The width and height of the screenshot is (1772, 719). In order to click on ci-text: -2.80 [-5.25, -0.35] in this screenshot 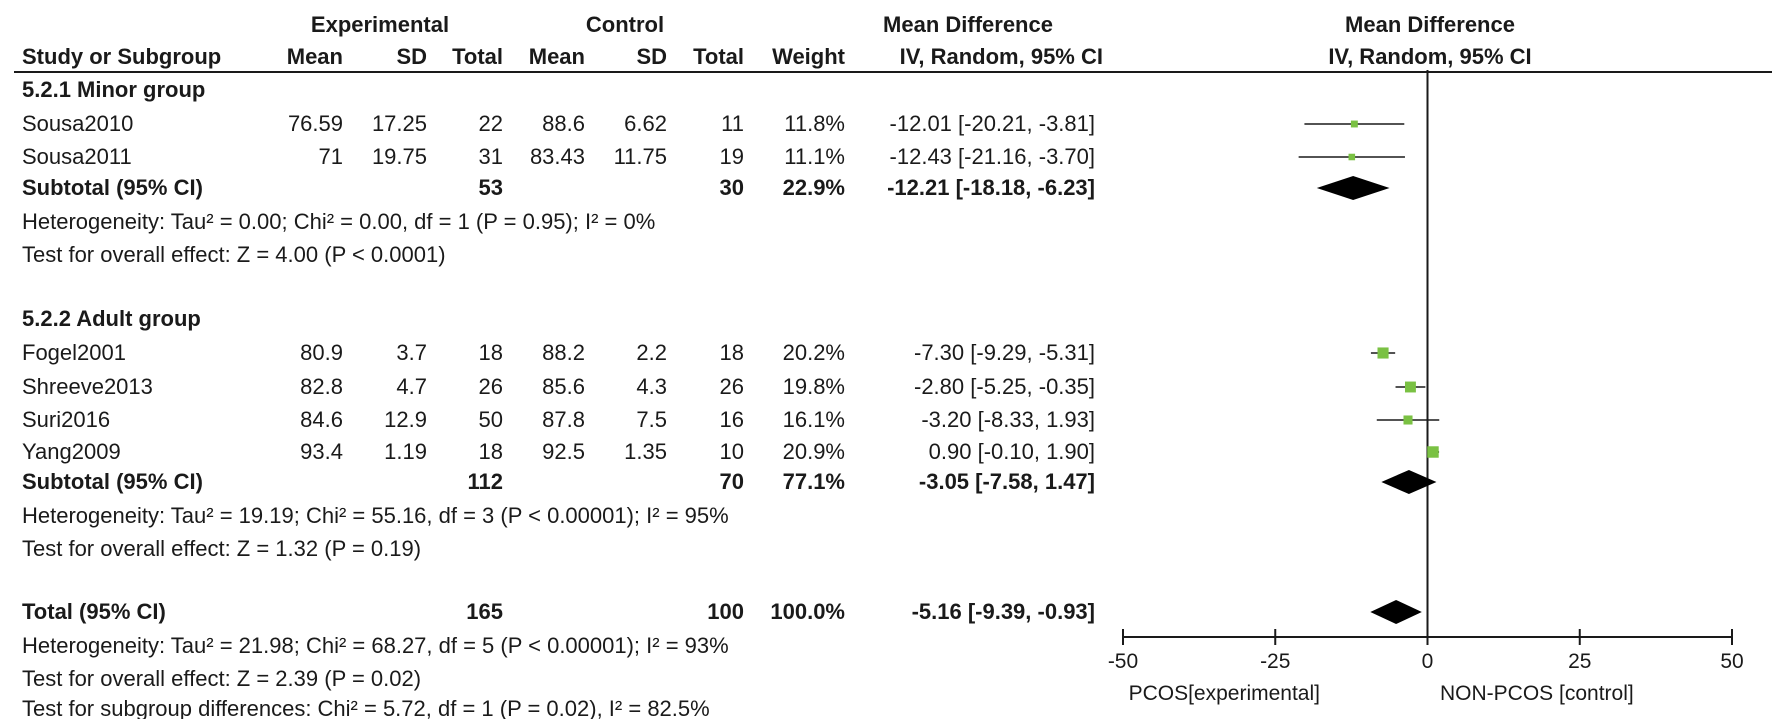, I will do `click(1004, 386)`.